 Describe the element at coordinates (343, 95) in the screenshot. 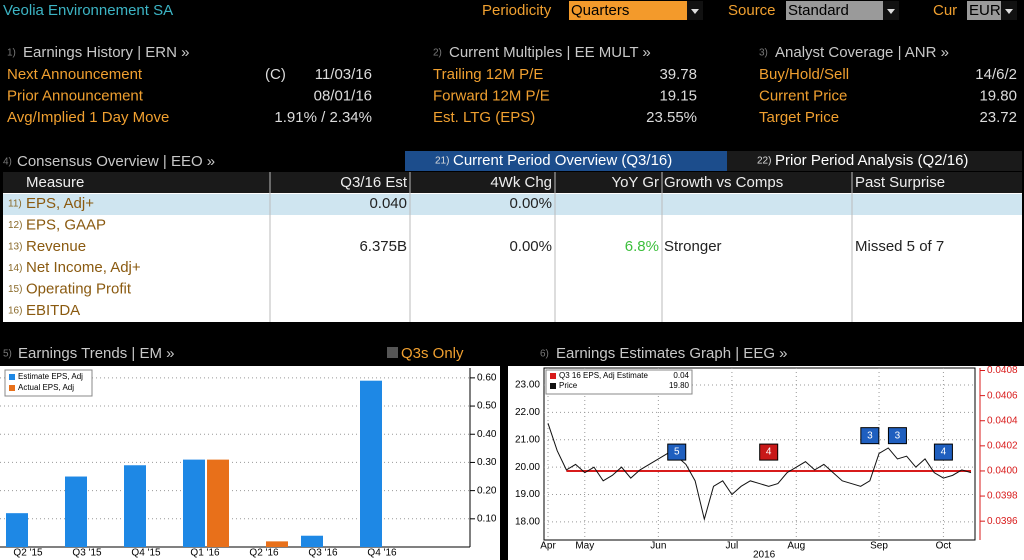

I see `row-value: 08/01/16` at that location.